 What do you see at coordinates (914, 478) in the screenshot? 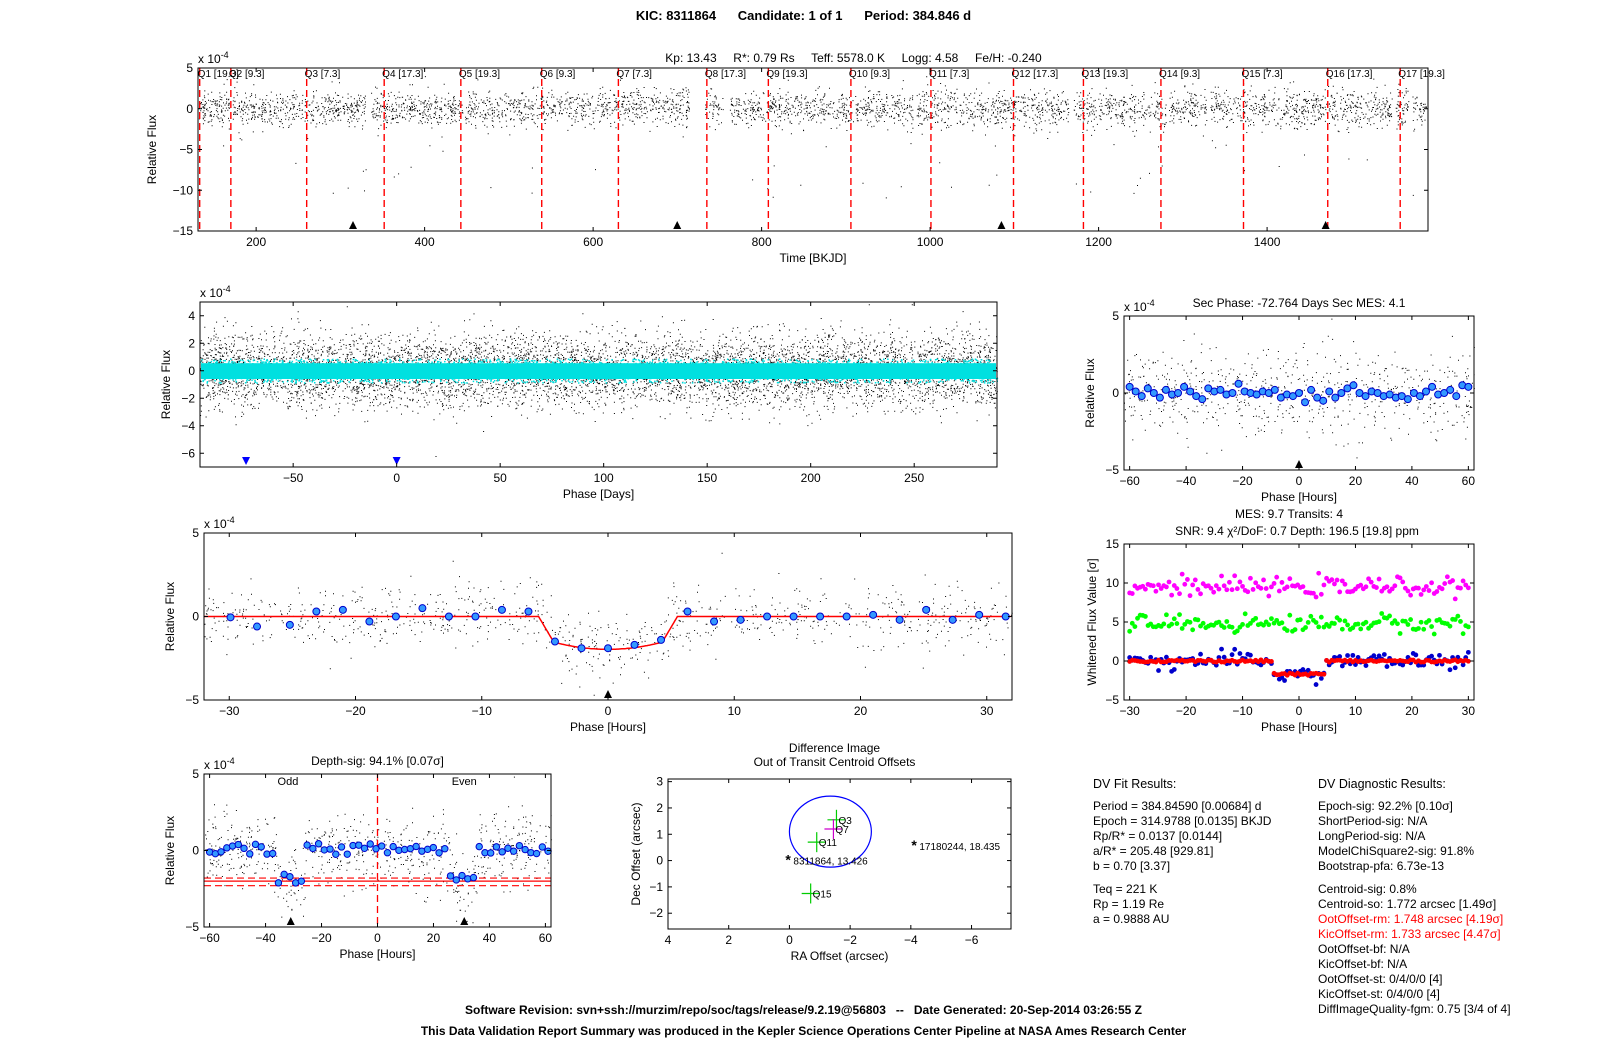
I see `x-tick-label: 250` at bounding box center [914, 478].